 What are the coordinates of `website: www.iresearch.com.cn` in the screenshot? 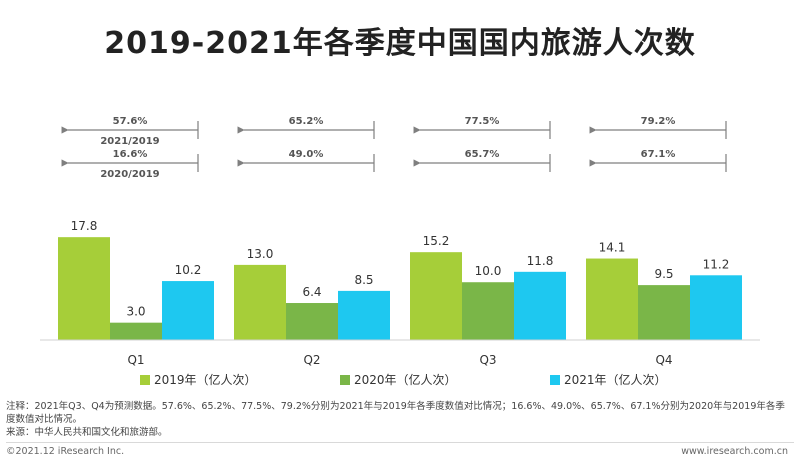 It's located at (734, 451).